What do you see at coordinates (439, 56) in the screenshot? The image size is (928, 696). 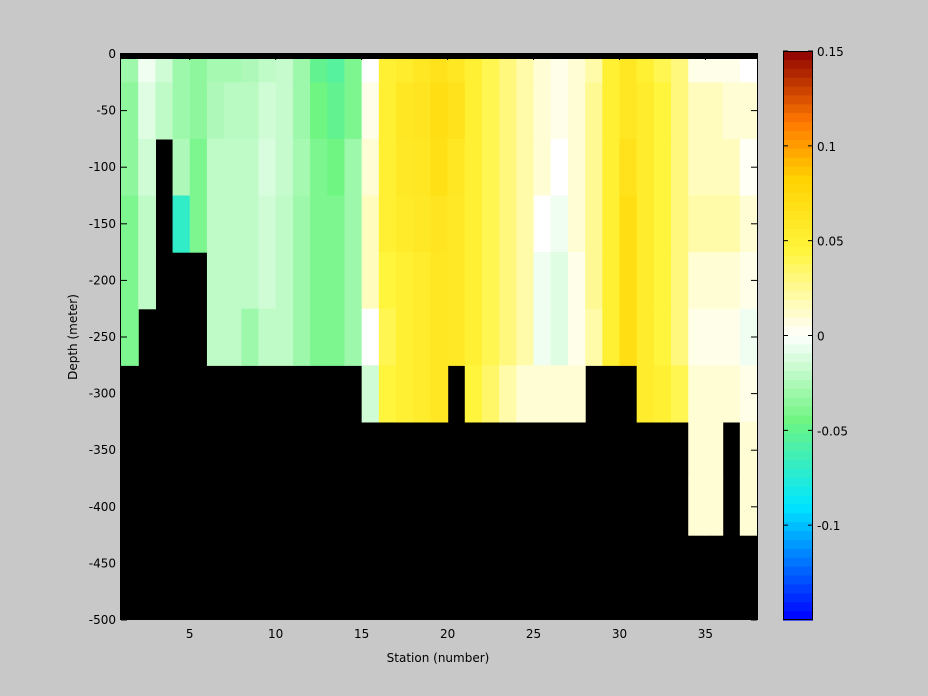 I see `surface-line` at bounding box center [439, 56].